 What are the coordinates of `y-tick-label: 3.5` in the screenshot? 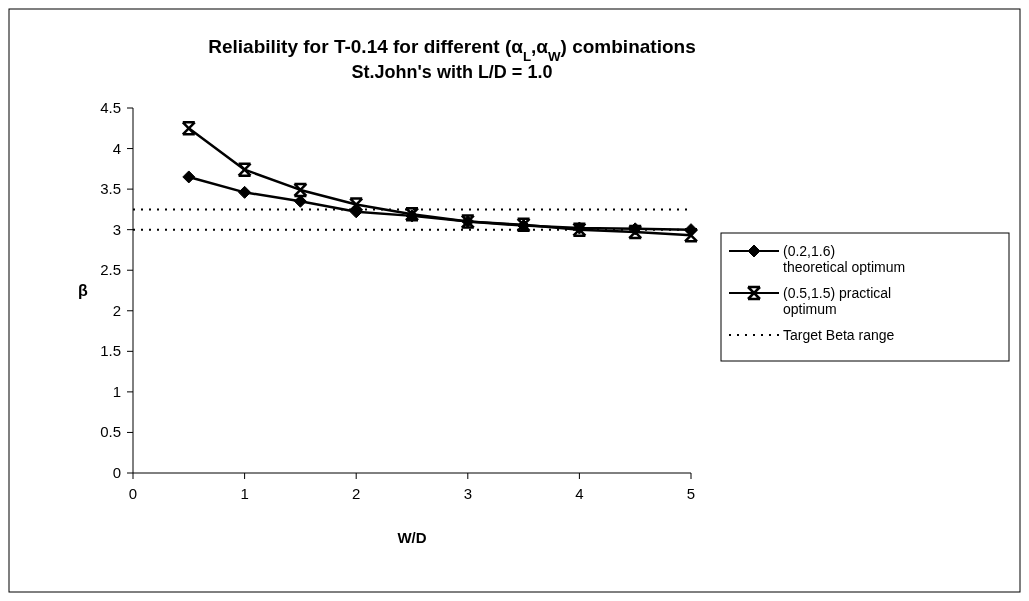 It's located at (110, 189).